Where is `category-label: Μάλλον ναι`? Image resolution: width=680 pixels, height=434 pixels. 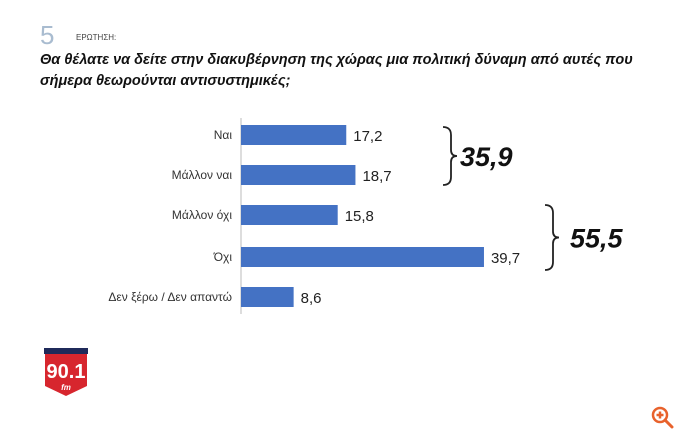 category-label: Μάλλον ναι is located at coordinates (202, 175).